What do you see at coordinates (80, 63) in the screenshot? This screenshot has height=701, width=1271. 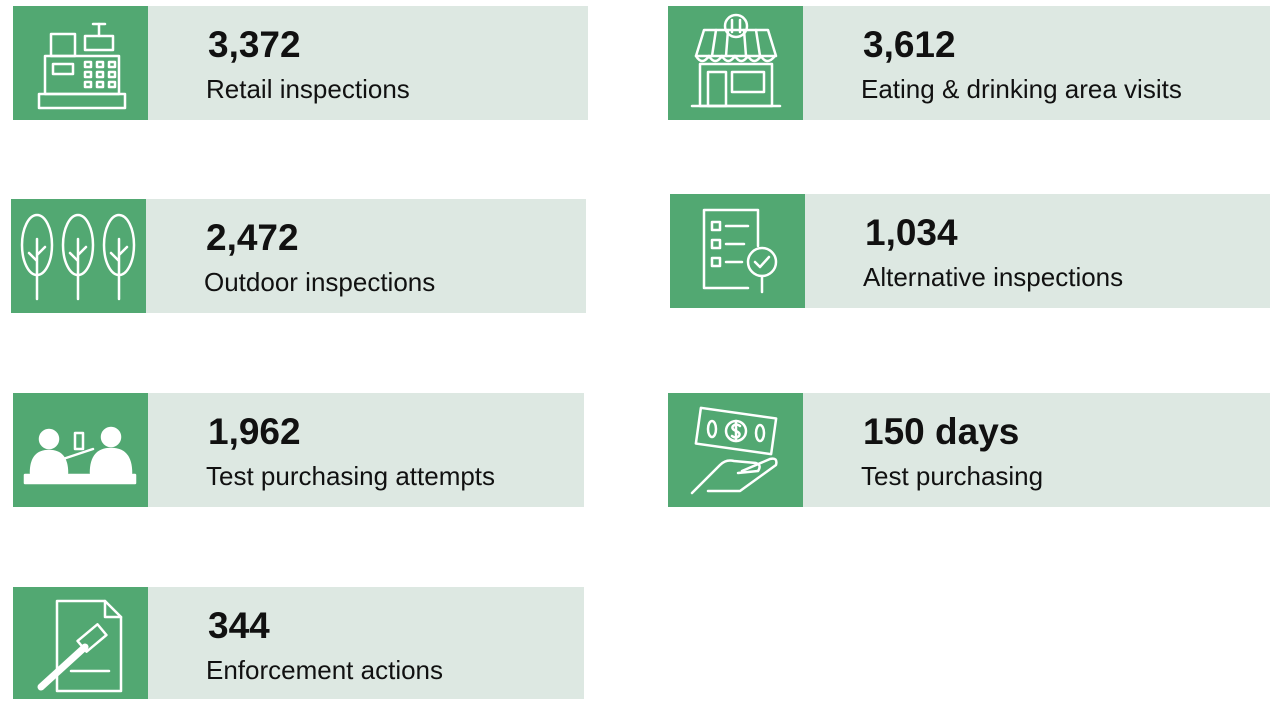 I see `cash-register-icon` at bounding box center [80, 63].